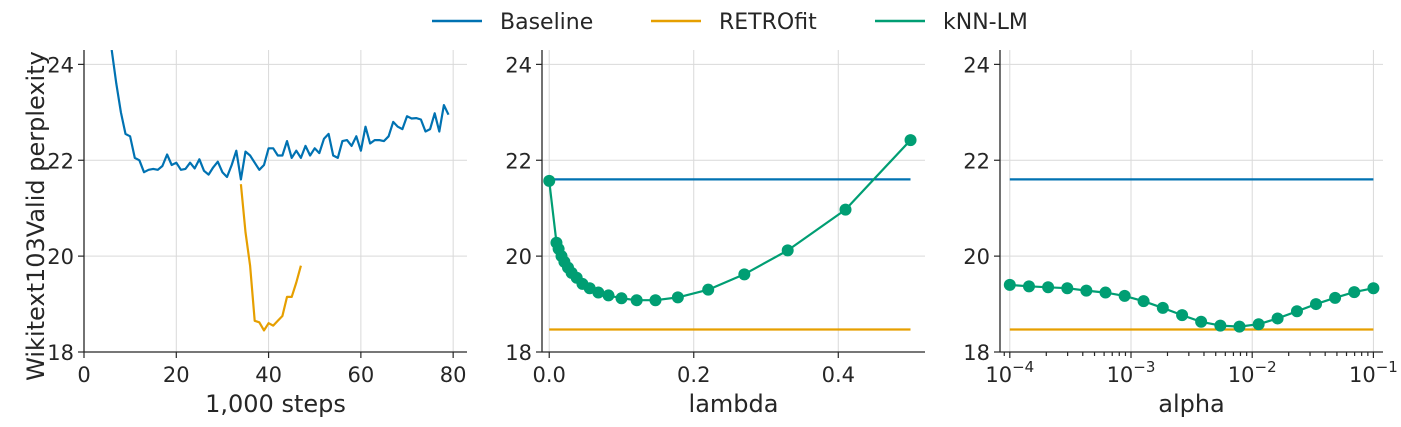  Describe the element at coordinates (275, 404) in the screenshot. I see `x-axis-label: 1,000 steps` at that location.